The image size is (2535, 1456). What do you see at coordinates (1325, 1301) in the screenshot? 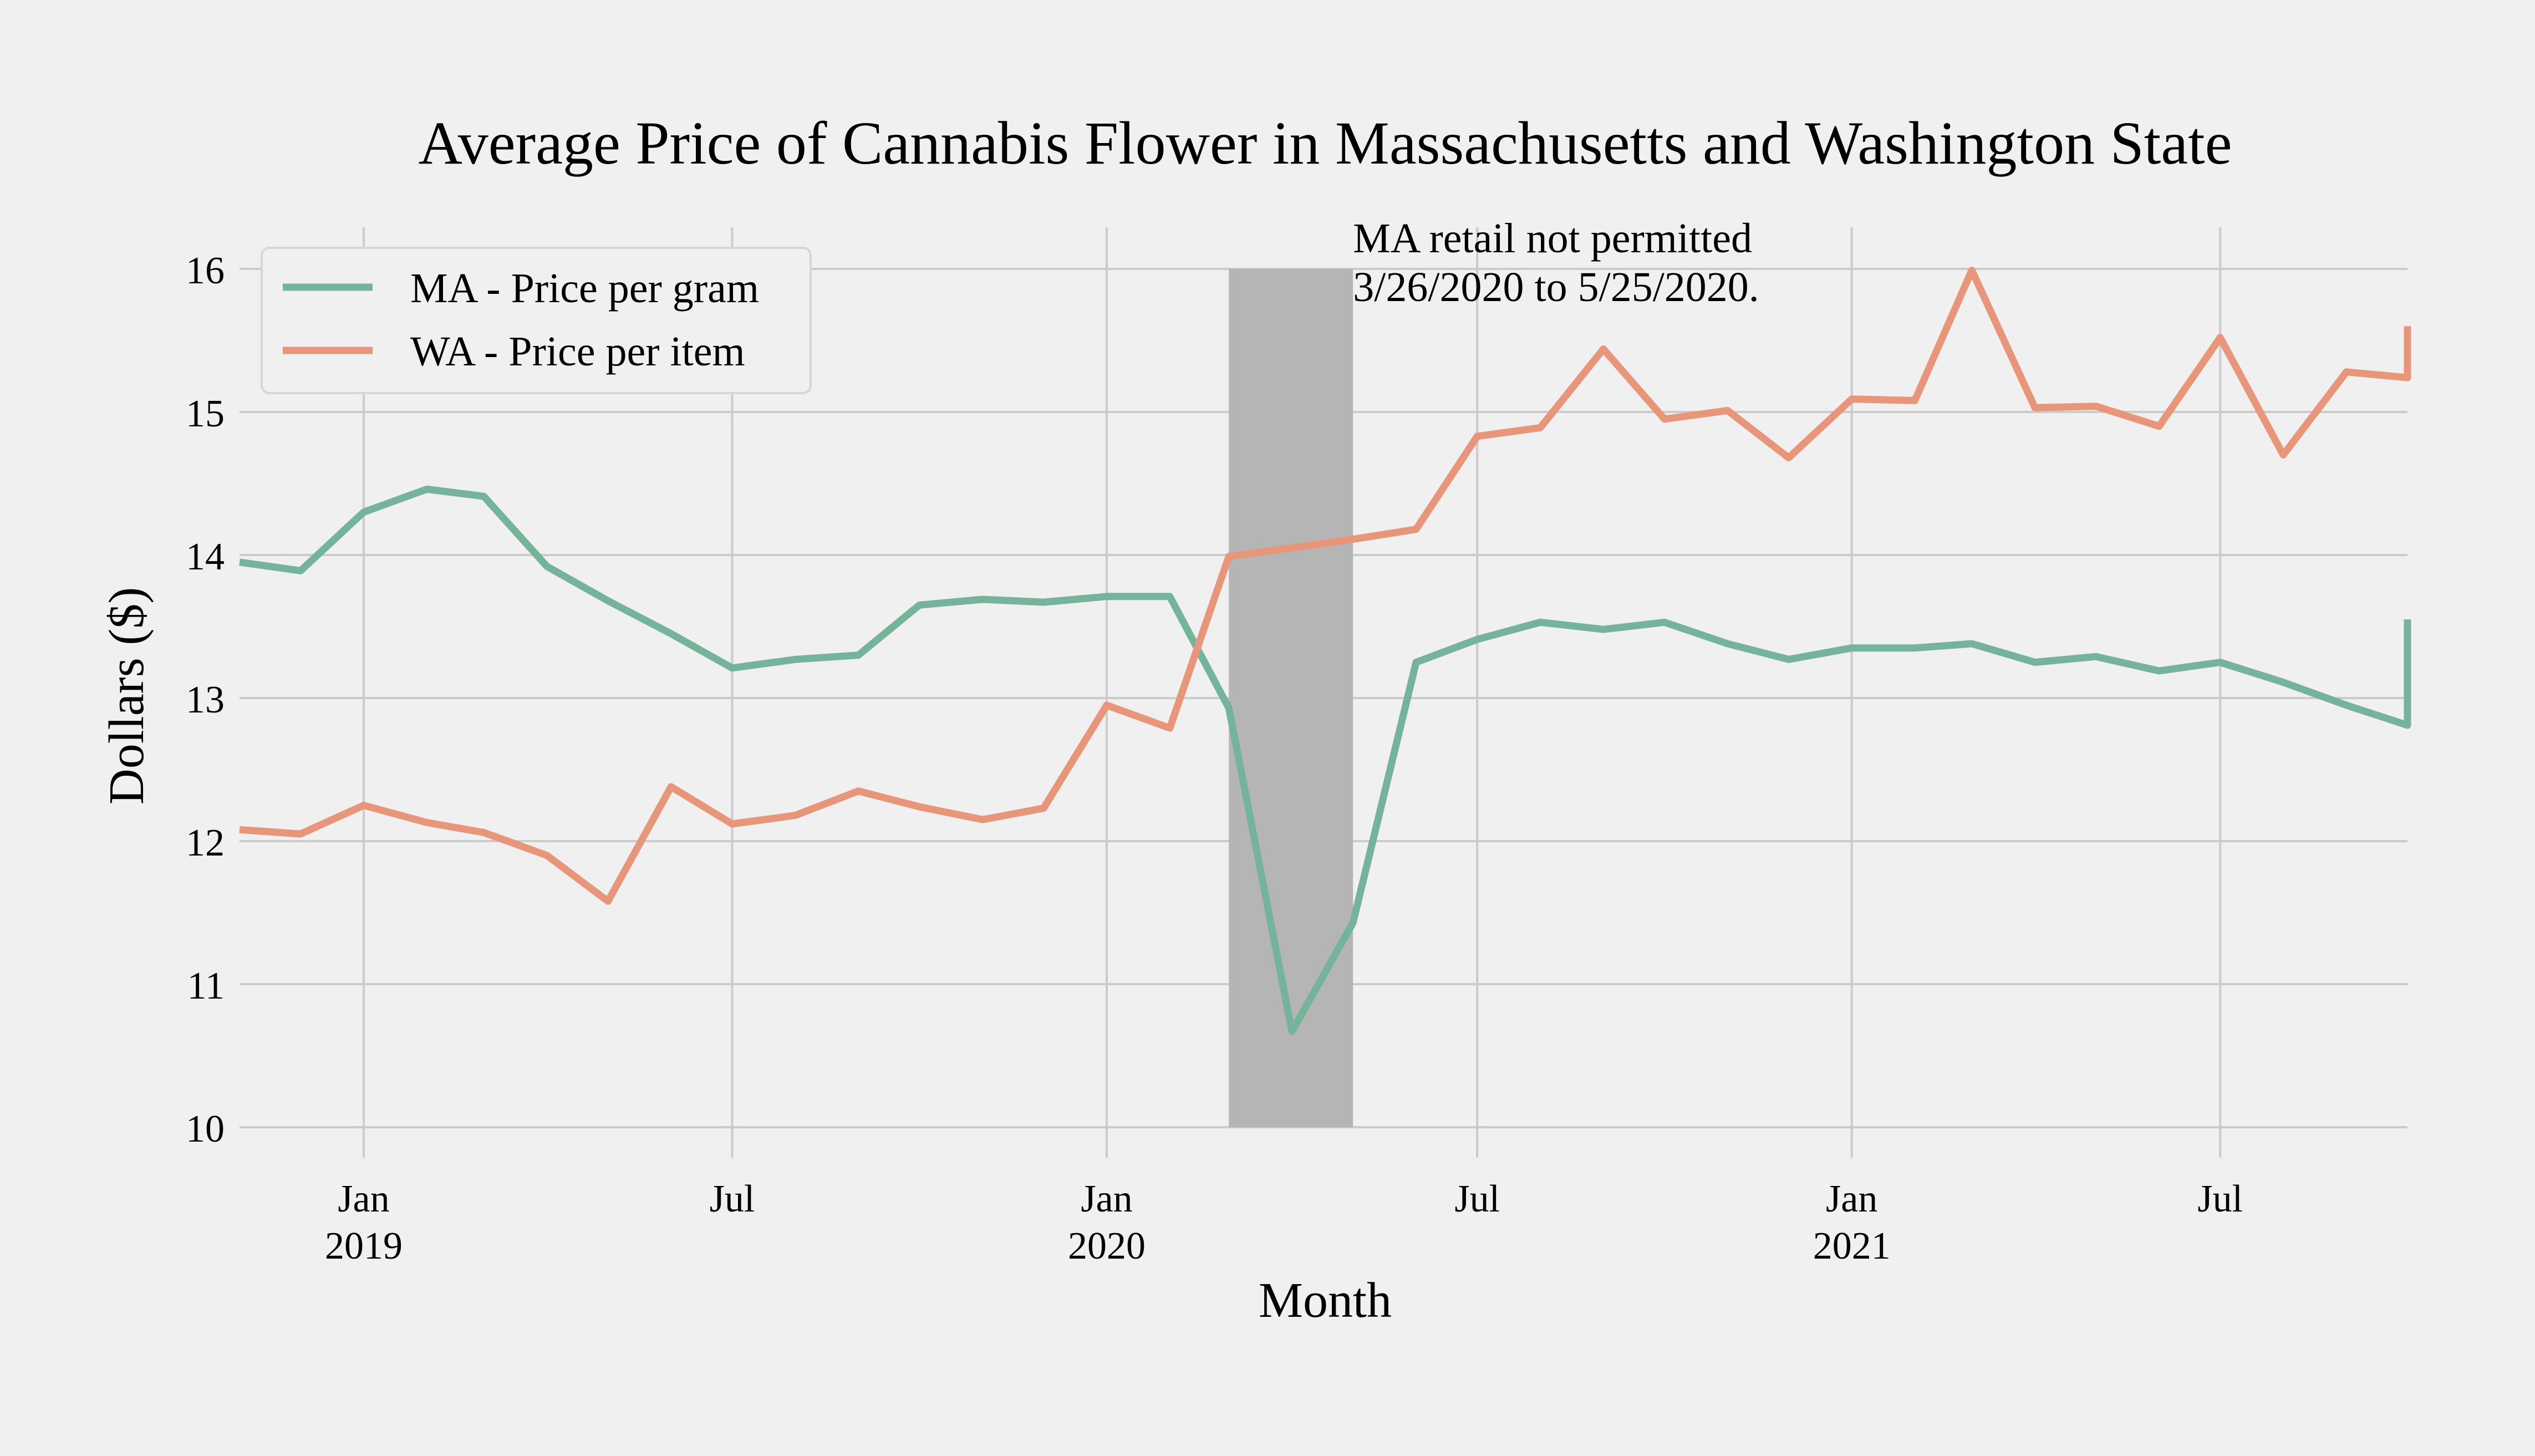
I see `x-axis-label: Month` at bounding box center [1325, 1301].